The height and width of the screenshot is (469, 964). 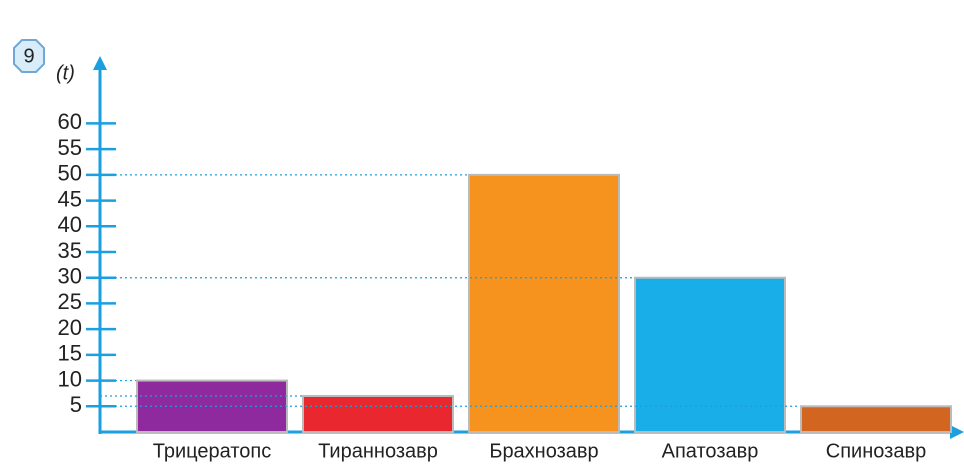 What do you see at coordinates (65, 73) in the screenshot?
I see `y-axis-label: (t)` at bounding box center [65, 73].